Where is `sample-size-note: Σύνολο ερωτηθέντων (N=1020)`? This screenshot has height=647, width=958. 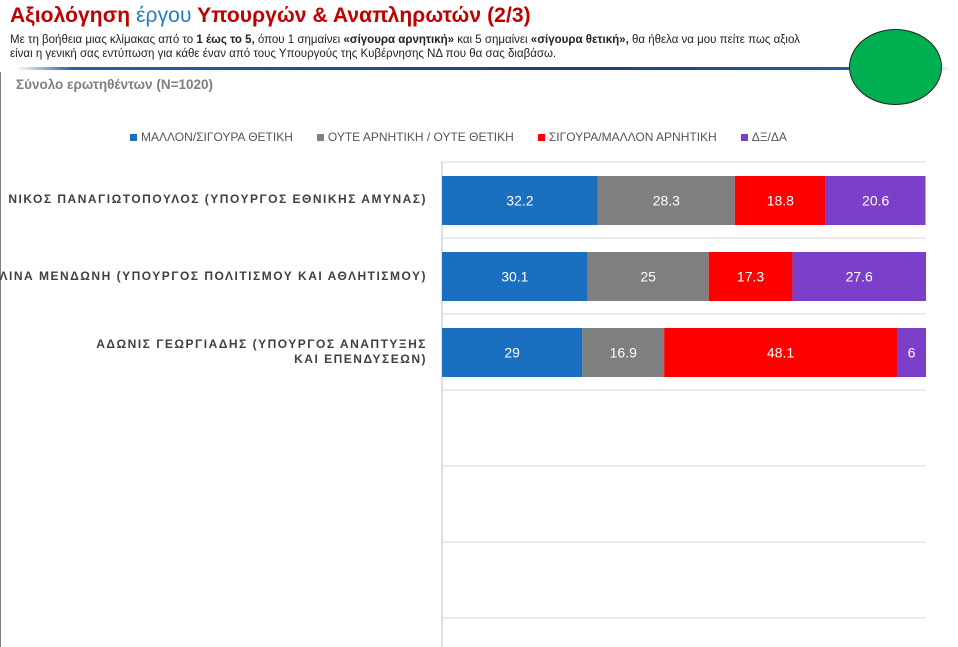 sample-size-note: Σύνολο ερωτηθέντων (N=1020) is located at coordinates (114, 84).